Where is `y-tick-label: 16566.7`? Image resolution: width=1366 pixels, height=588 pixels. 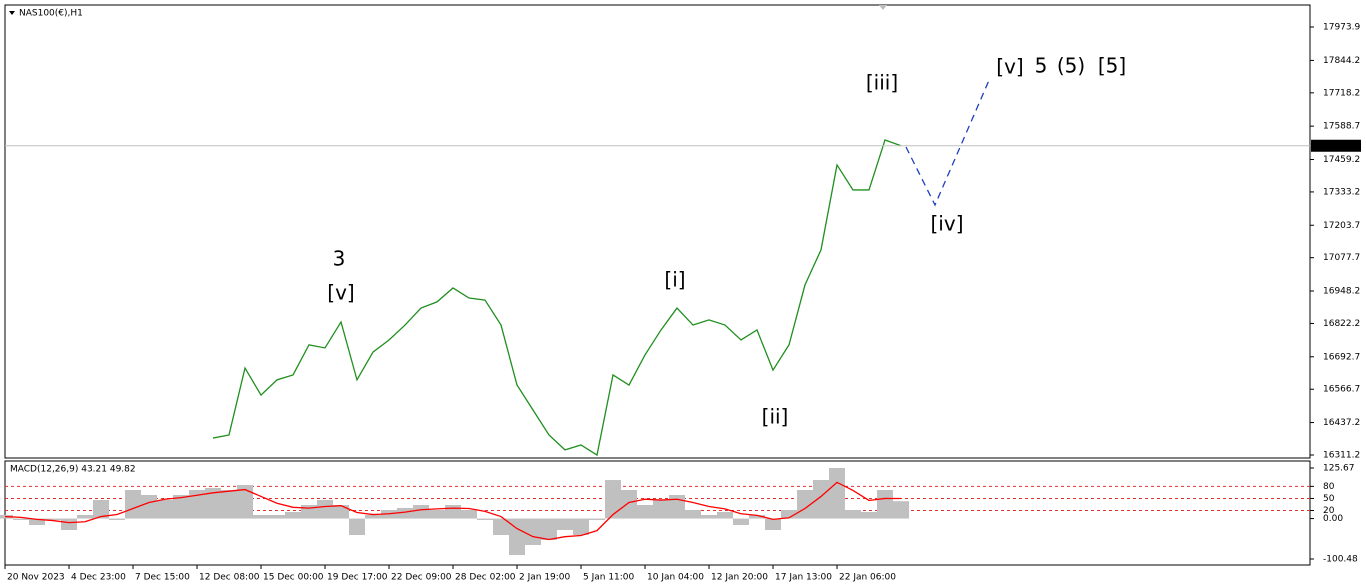 y-tick-label: 16566.7 is located at coordinates (1341, 390).